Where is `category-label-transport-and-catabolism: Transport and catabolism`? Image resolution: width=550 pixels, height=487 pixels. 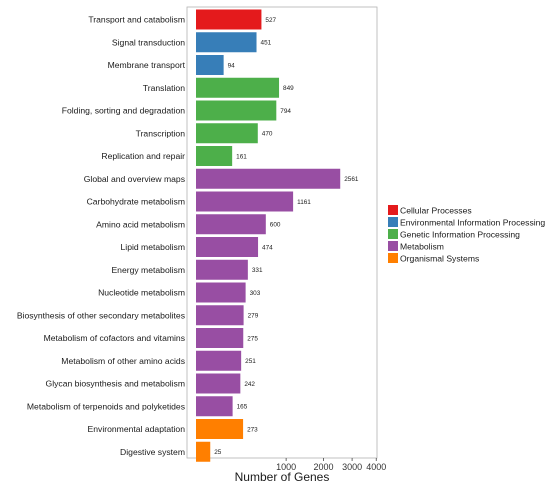 category-label-transport-and-catabolism: Transport and catabolism is located at coordinates (136, 20).